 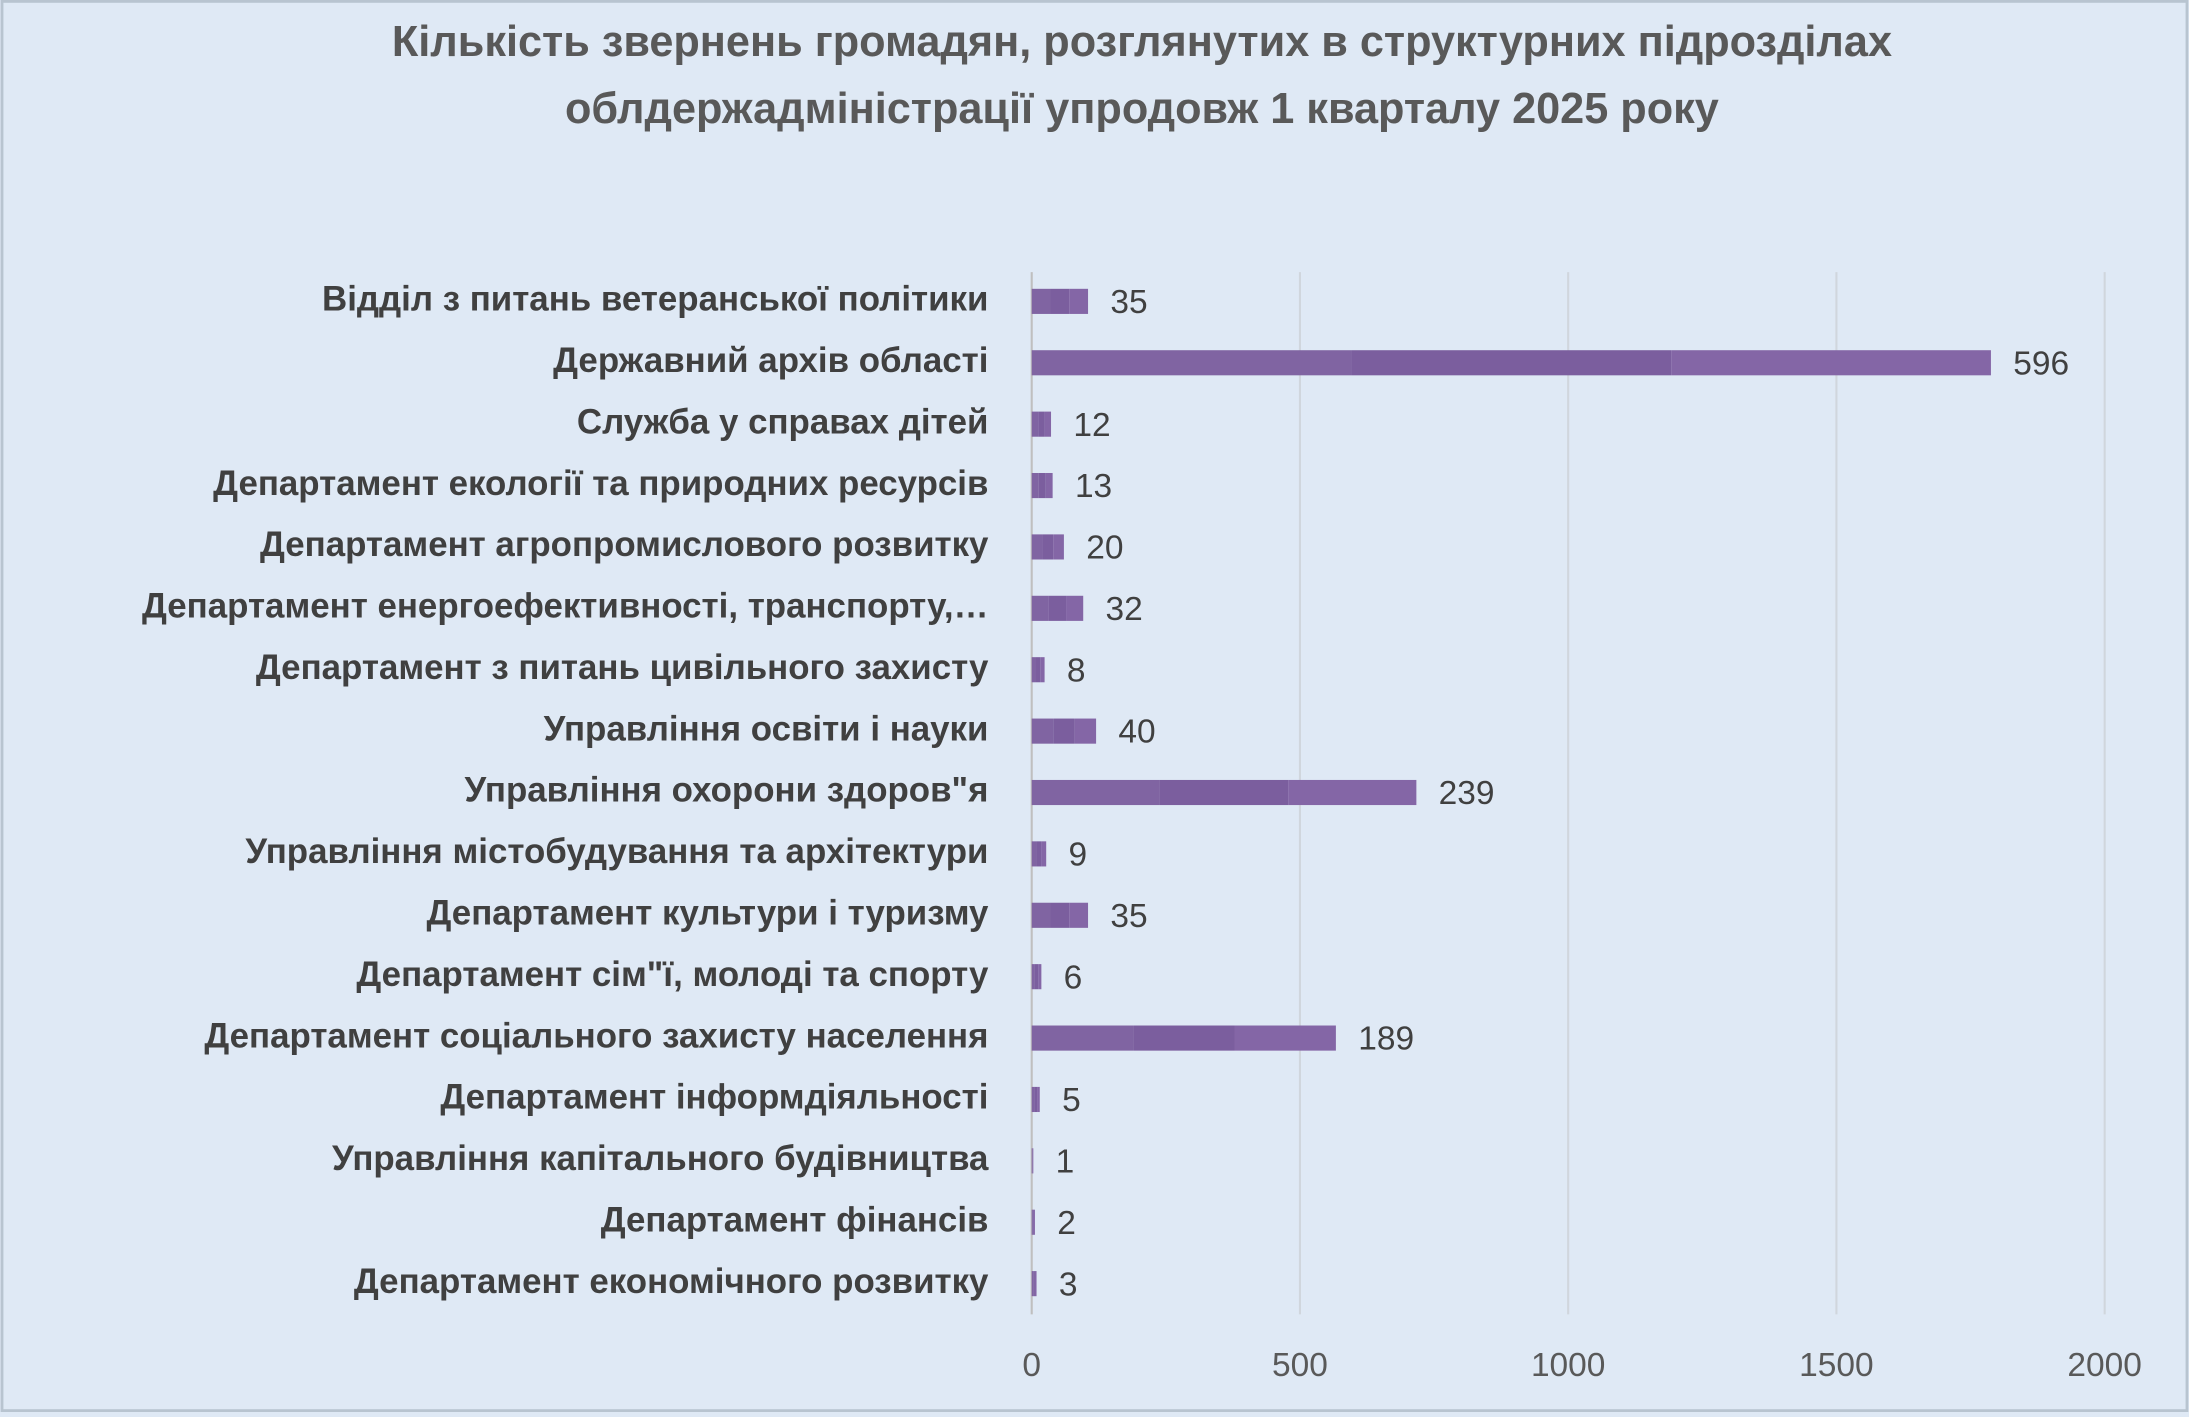 I want to click on data-label: 2, so click(x=1066, y=1223).